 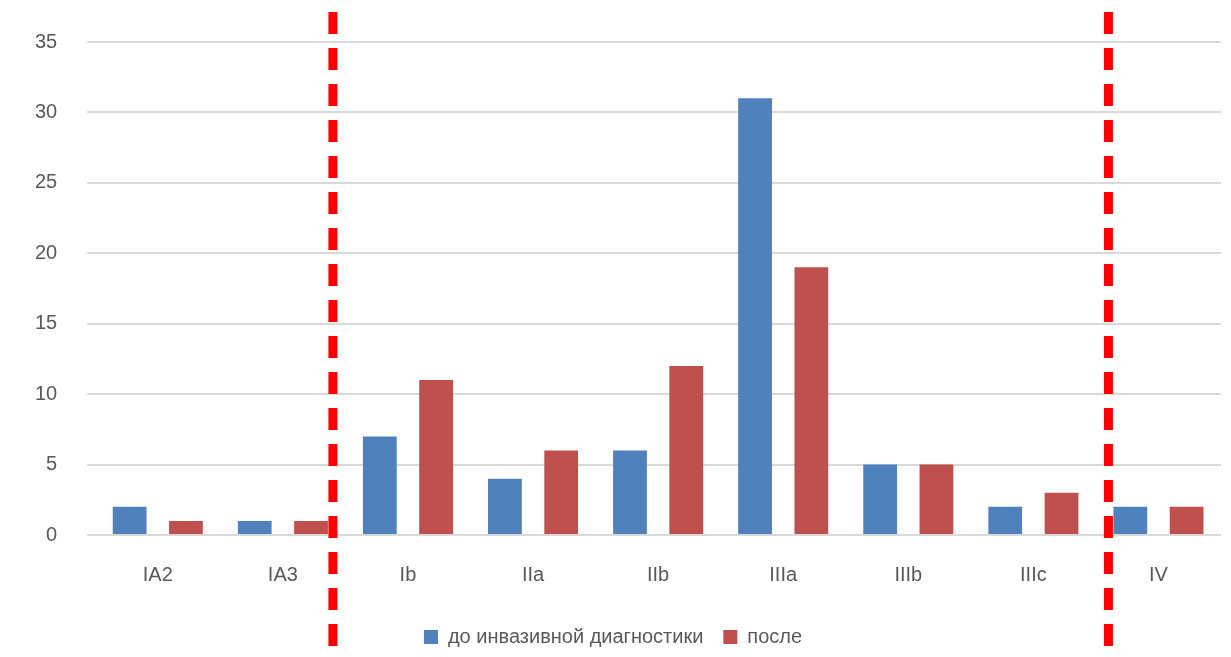 What do you see at coordinates (408, 573) in the screenshot?
I see `x-tick-label: Ib` at bounding box center [408, 573].